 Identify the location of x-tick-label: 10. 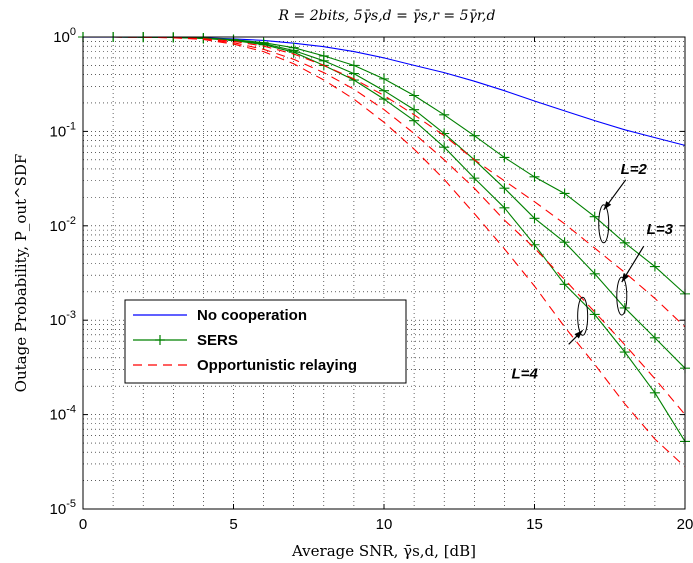
(384, 524).